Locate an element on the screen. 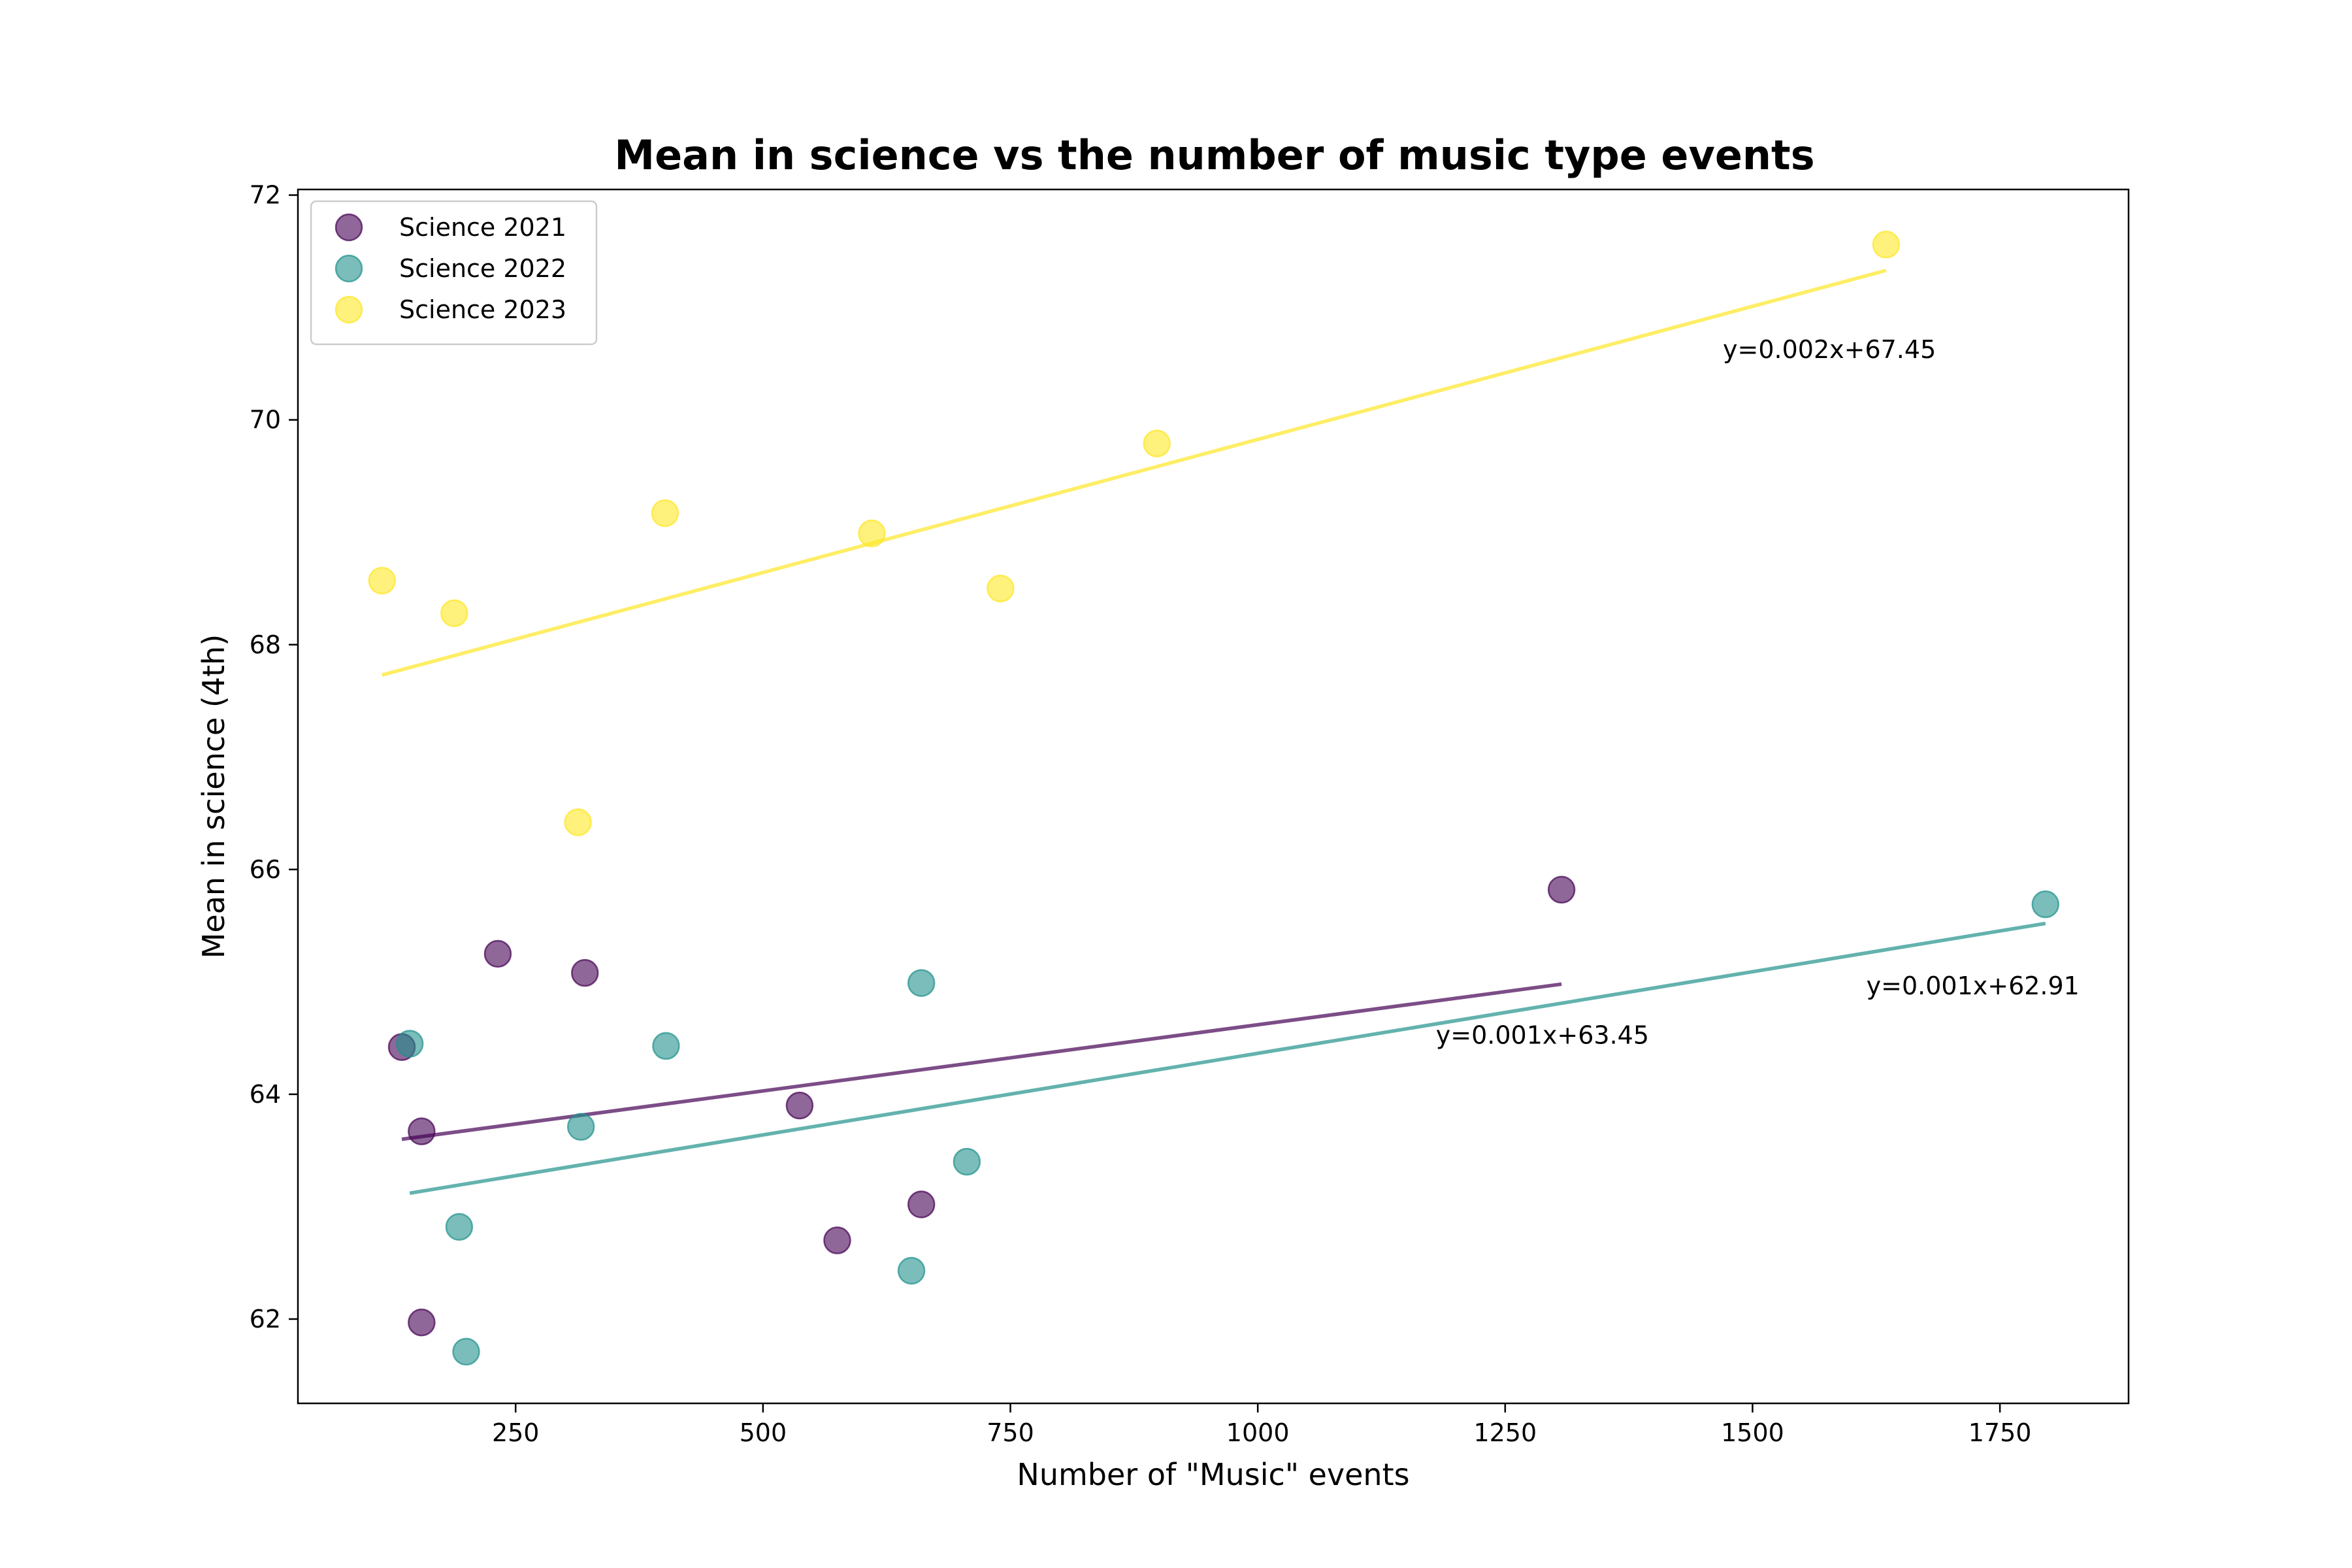  y-tick-label: 70 is located at coordinates (265, 420).